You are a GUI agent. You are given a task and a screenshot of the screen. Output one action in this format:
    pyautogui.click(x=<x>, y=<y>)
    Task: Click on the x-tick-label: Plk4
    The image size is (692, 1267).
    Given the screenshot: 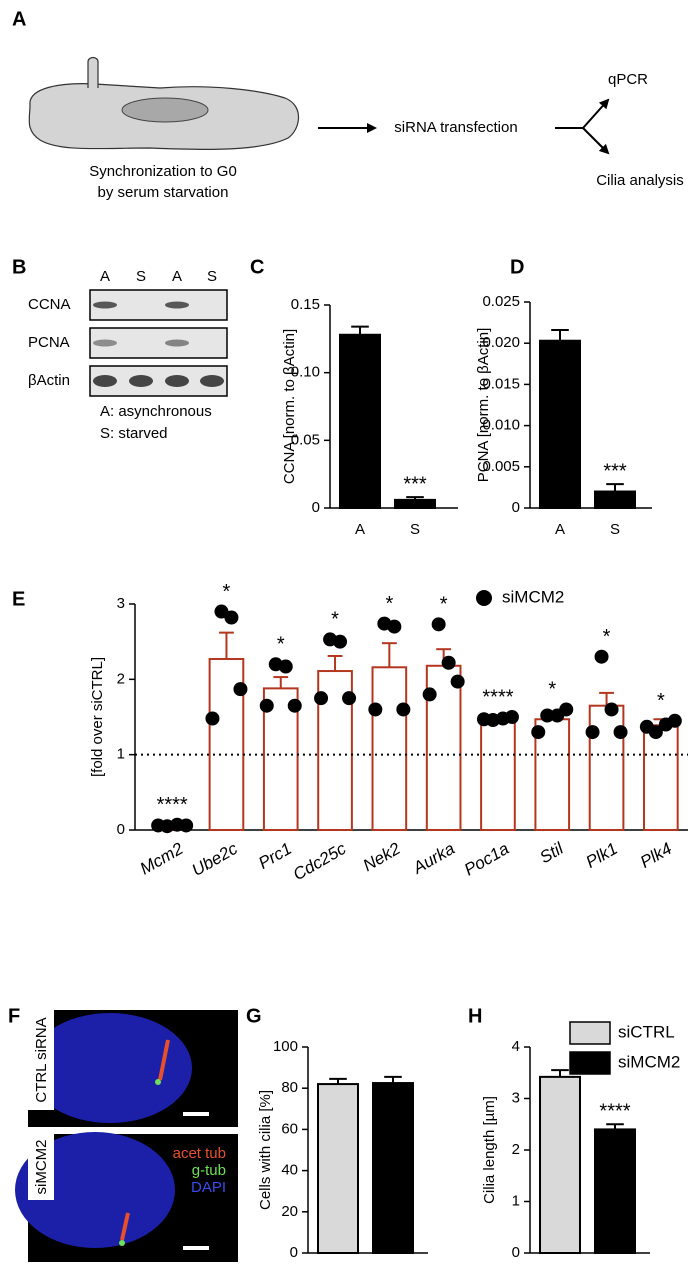 What is the action you would take?
    pyautogui.click(x=656, y=855)
    